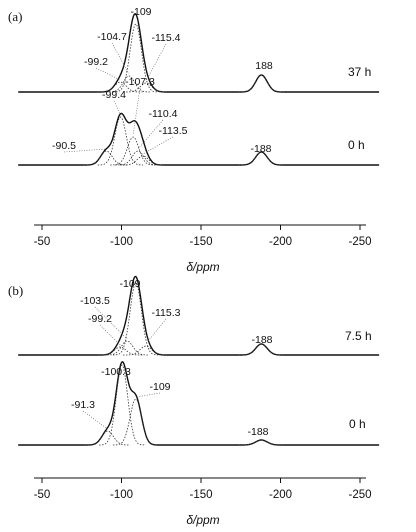 This screenshot has width=416, height=532. Describe the element at coordinates (112, 37) in the screenshot. I see `peak-label: -104.7` at that location.